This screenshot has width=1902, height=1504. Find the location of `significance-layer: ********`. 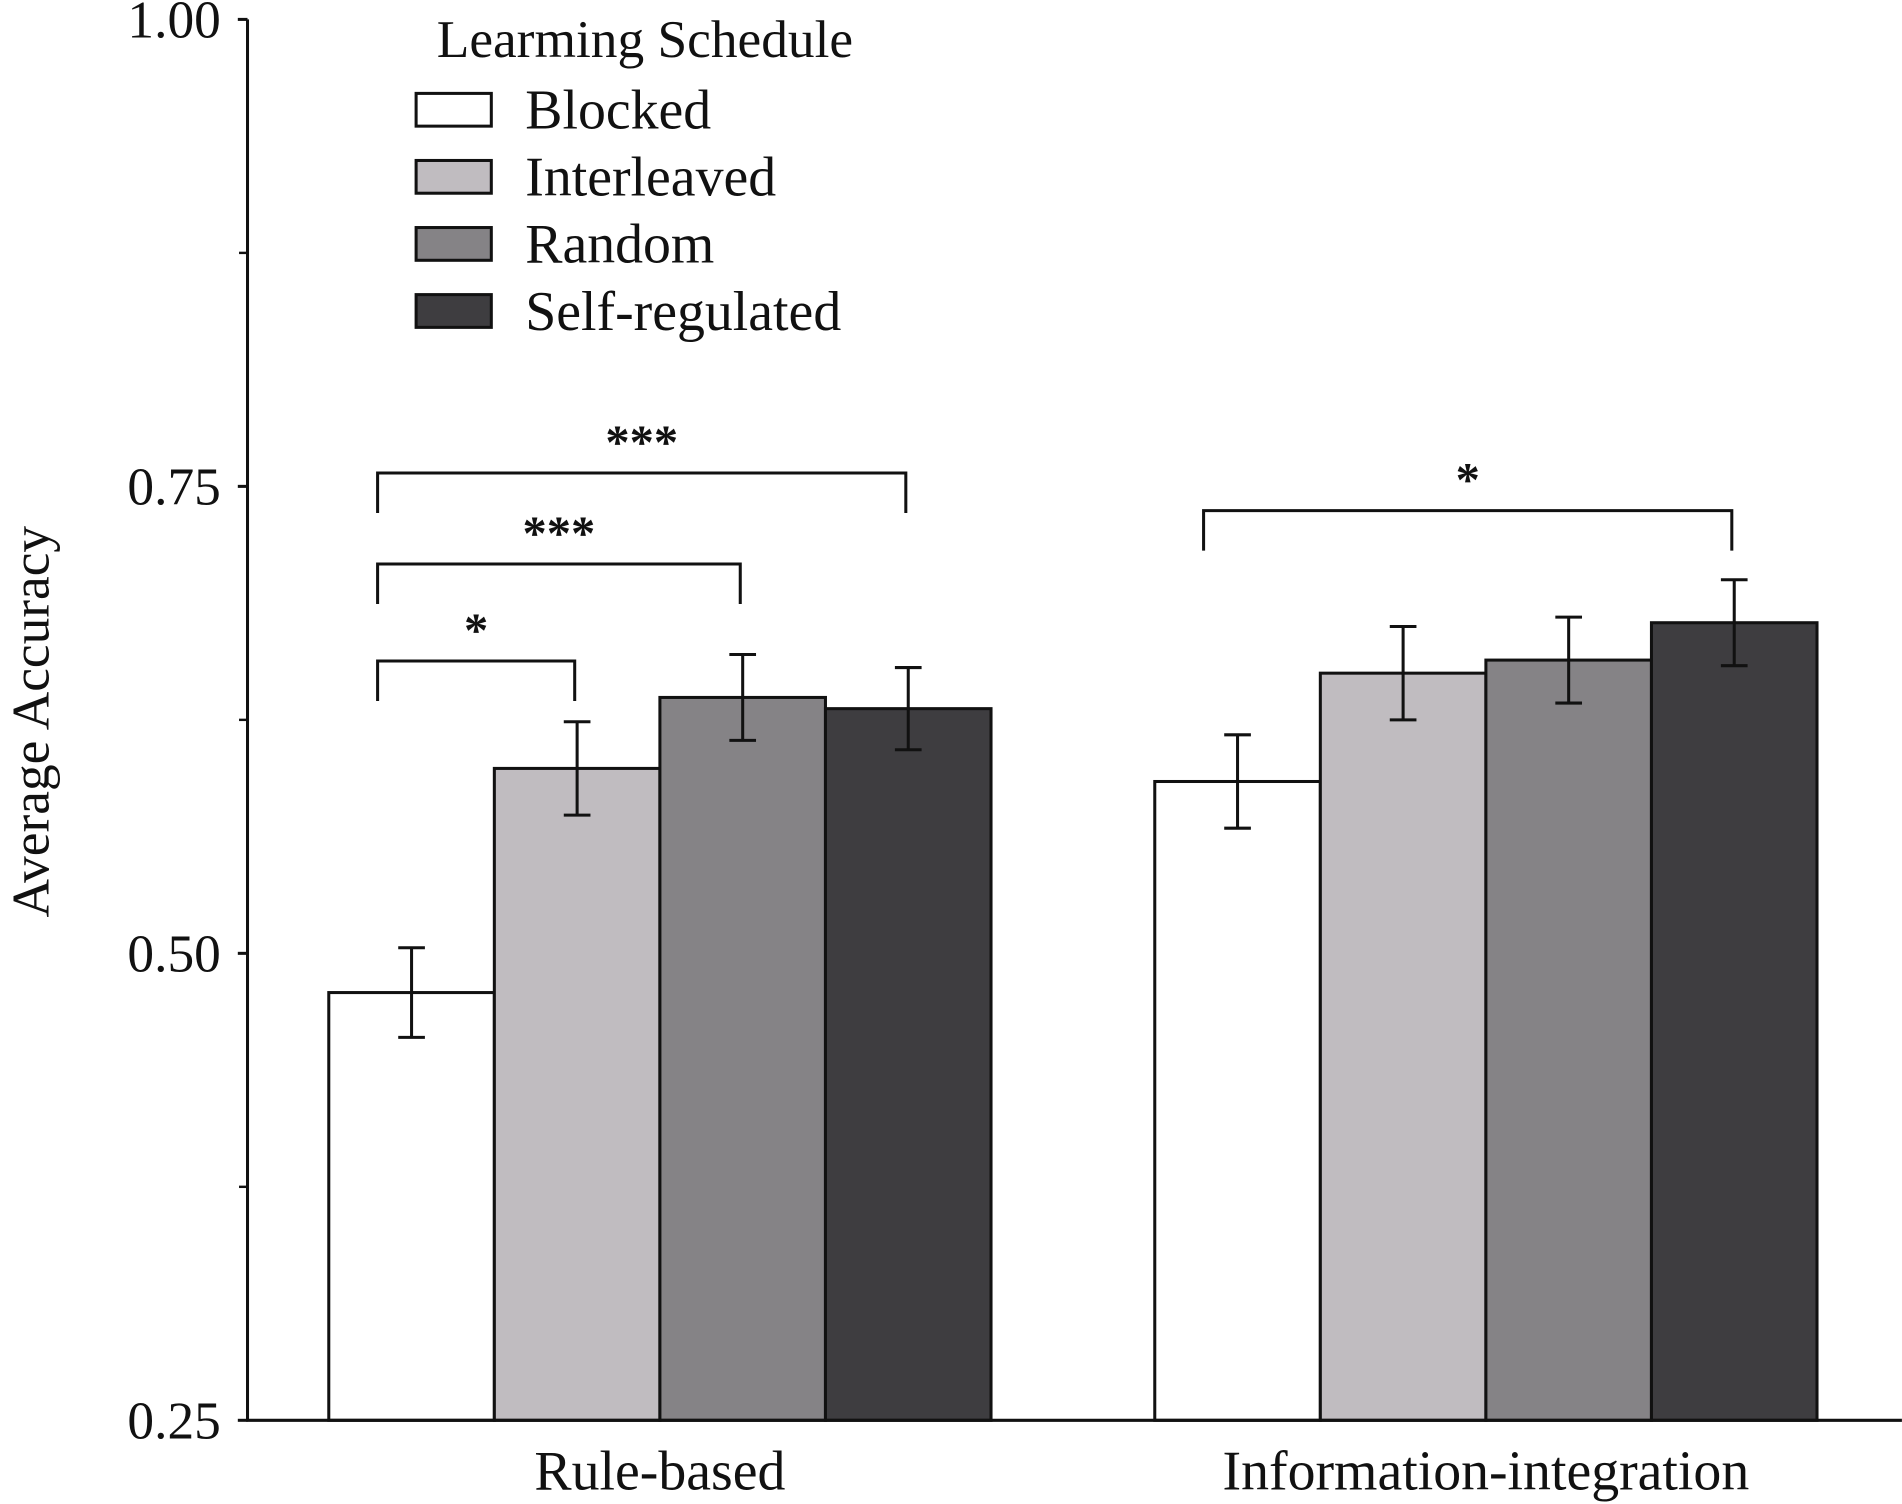

significance-layer: ******** is located at coordinates (1055, 559).